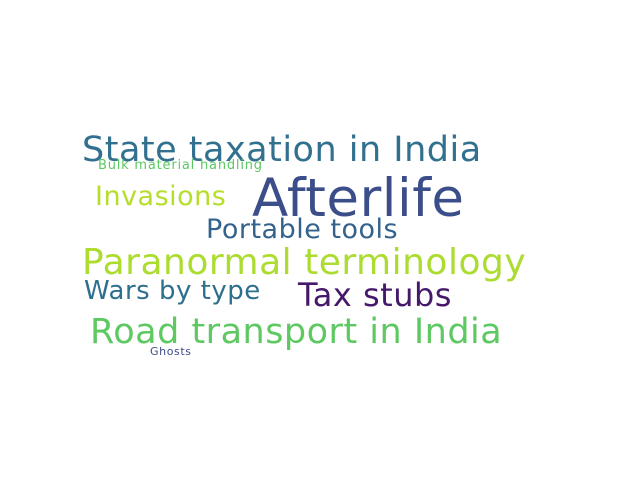 The width and height of the screenshot is (640, 480). What do you see at coordinates (161, 196) in the screenshot?
I see `word-invasions: Invasions` at bounding box center [161, 196].